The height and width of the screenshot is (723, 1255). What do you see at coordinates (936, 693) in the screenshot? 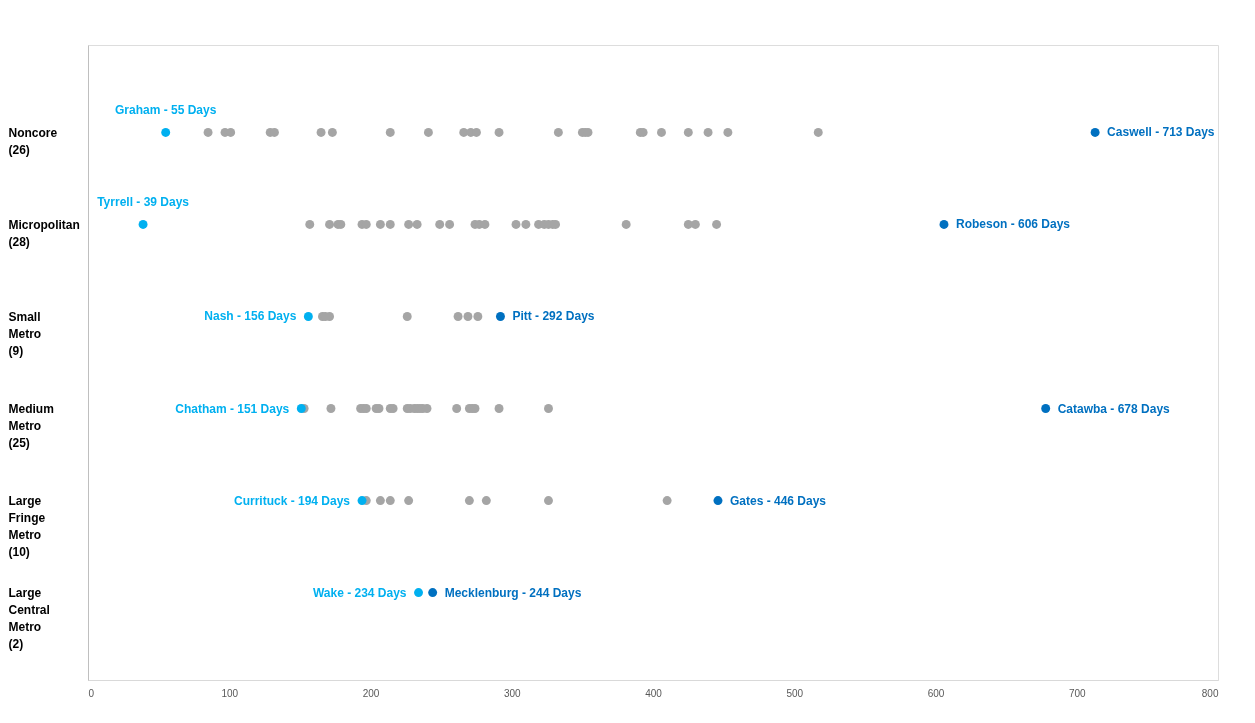
I see `x-tick-label: 600` at bounding box center [936, 693].